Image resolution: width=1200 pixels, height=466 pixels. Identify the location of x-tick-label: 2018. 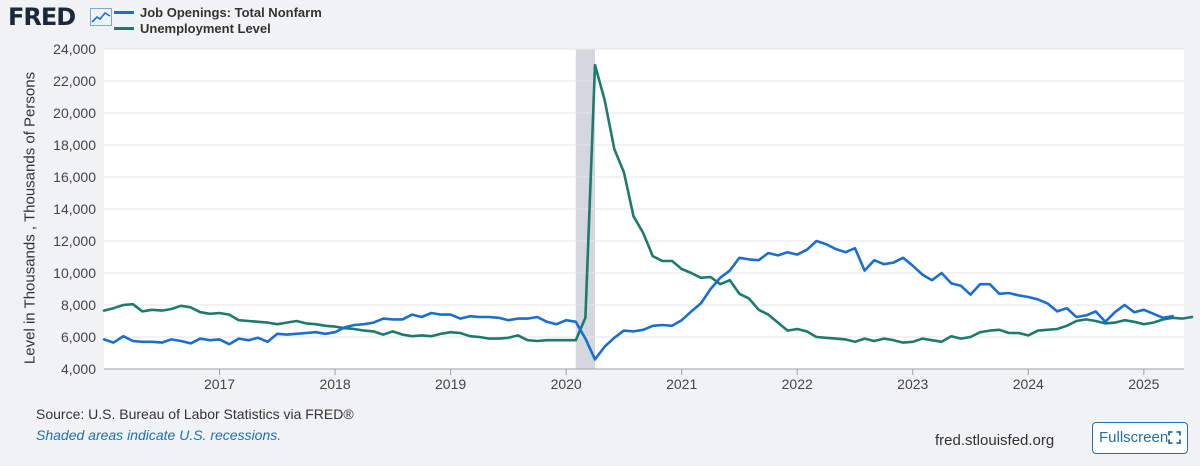
(334, 384).